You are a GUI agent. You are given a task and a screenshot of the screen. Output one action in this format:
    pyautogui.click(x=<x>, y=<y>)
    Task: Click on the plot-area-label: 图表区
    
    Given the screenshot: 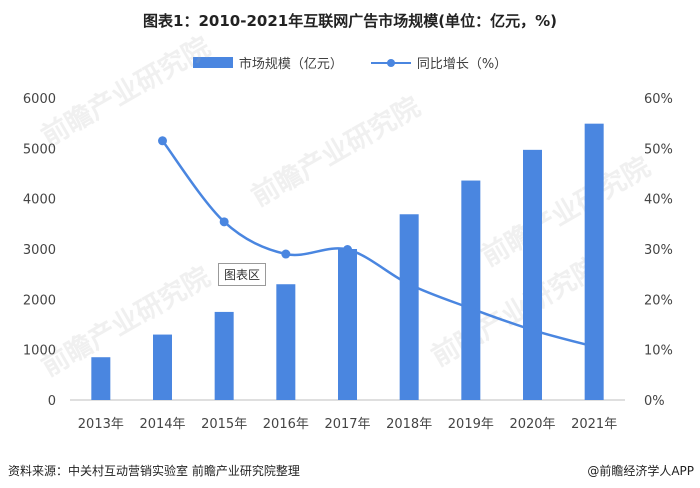 What is the action you would take?
    pyautogui.click(x=242, y=274)
    